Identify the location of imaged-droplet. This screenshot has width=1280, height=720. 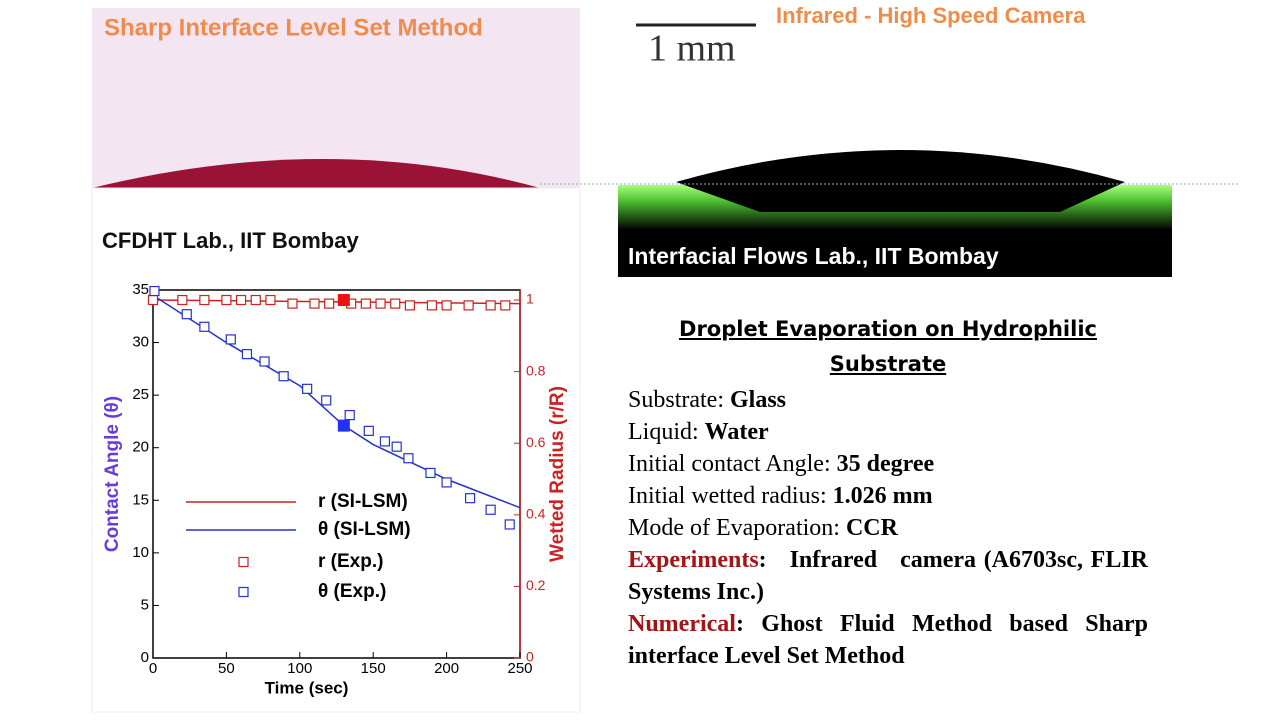
(900, 181).